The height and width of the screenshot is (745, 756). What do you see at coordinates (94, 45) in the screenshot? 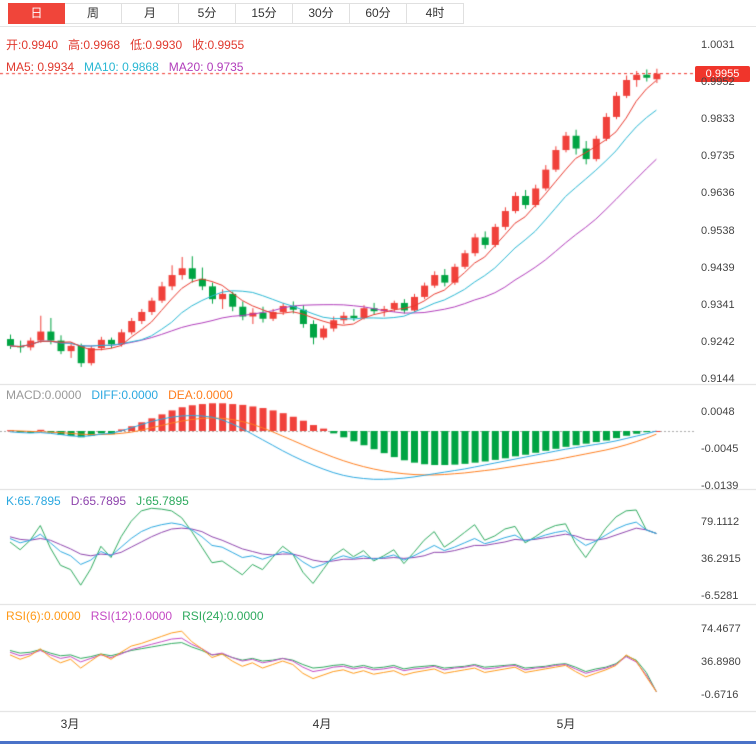
I see `high-value: 高:0.9968` at bounding box center [94, 45].